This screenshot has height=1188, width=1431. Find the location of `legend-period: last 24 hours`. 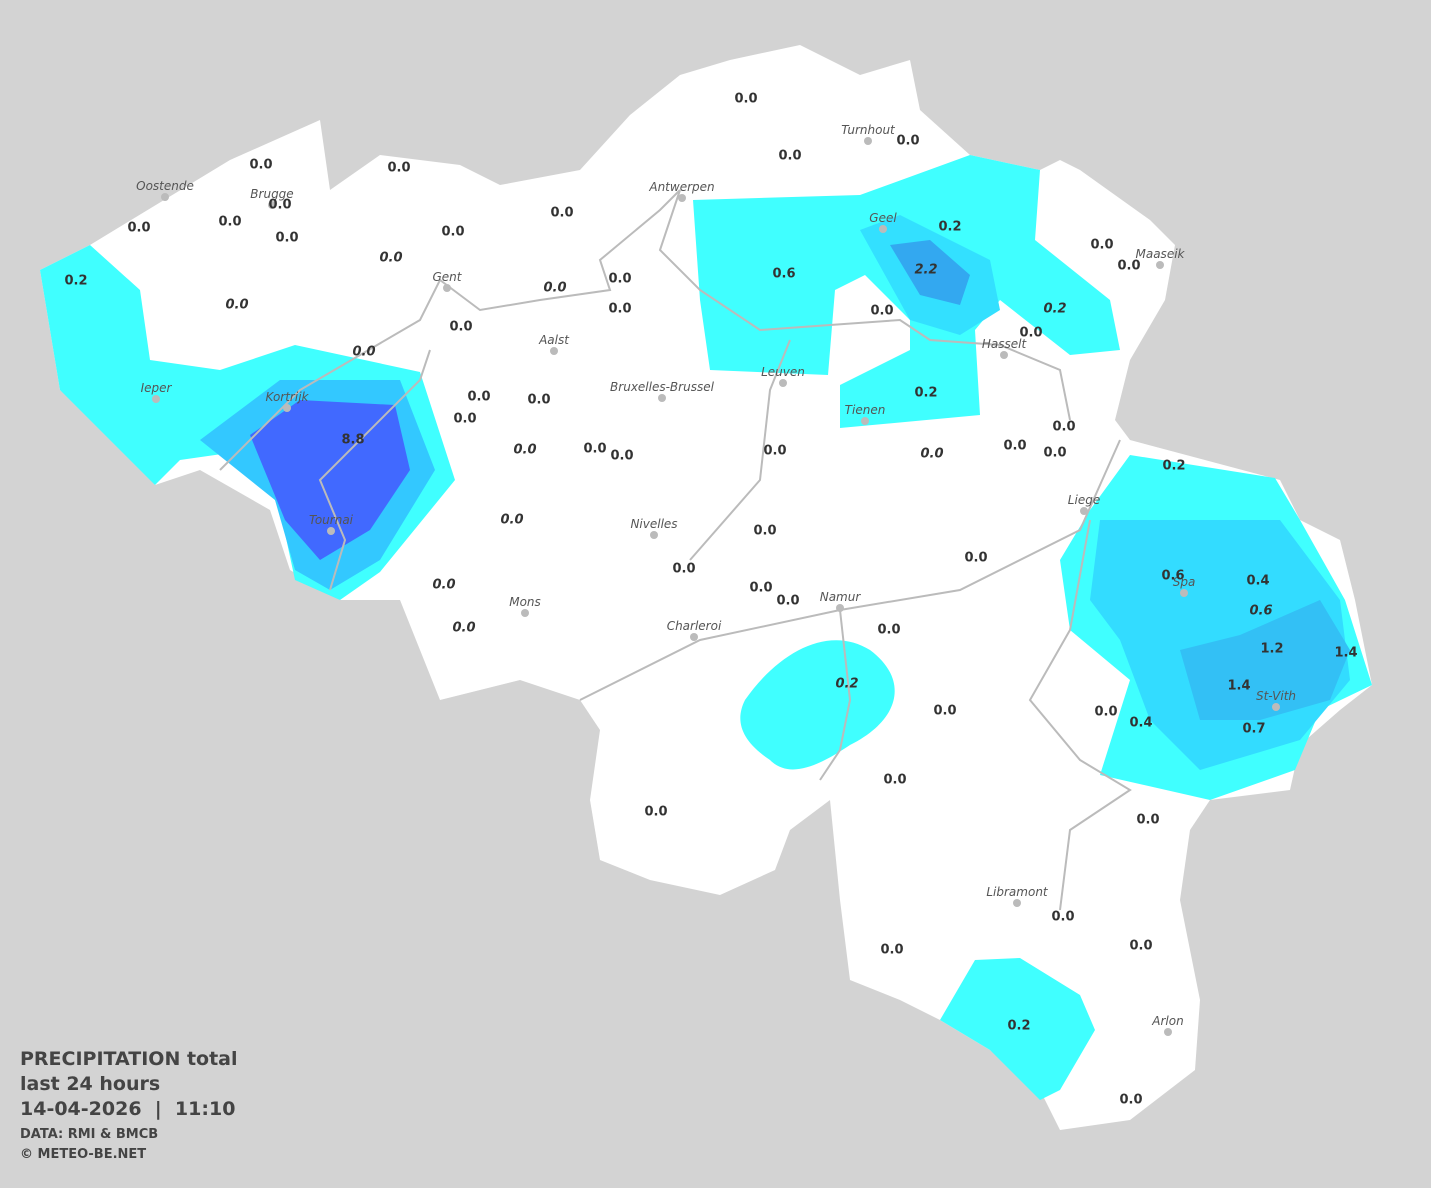

legend-period: last 24 hours is located at coordinates (90, 1084).